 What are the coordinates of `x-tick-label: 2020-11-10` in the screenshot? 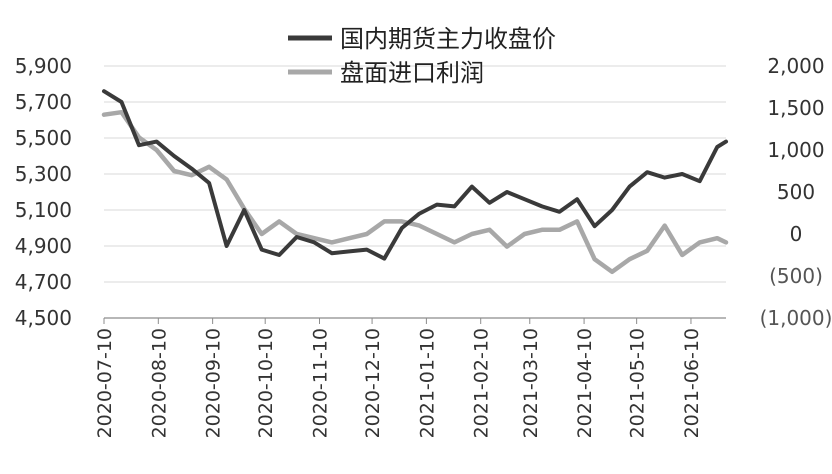 It's located at (321, 383).